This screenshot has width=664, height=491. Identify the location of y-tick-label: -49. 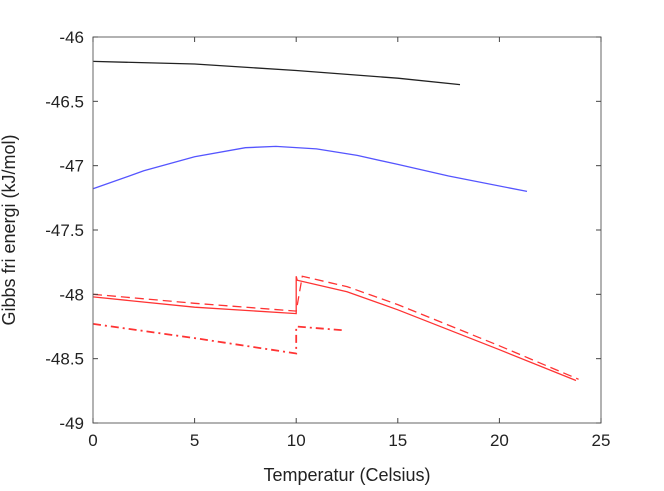
(71, 423).